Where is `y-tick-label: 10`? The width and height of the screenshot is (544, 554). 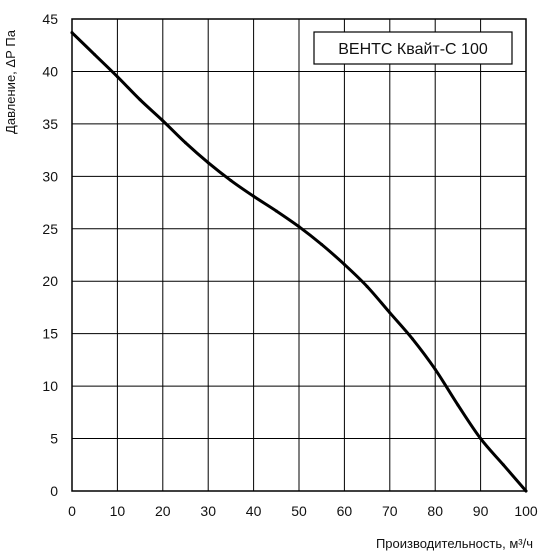
y-tick-label: 10 is located at coordinates (50, 386).